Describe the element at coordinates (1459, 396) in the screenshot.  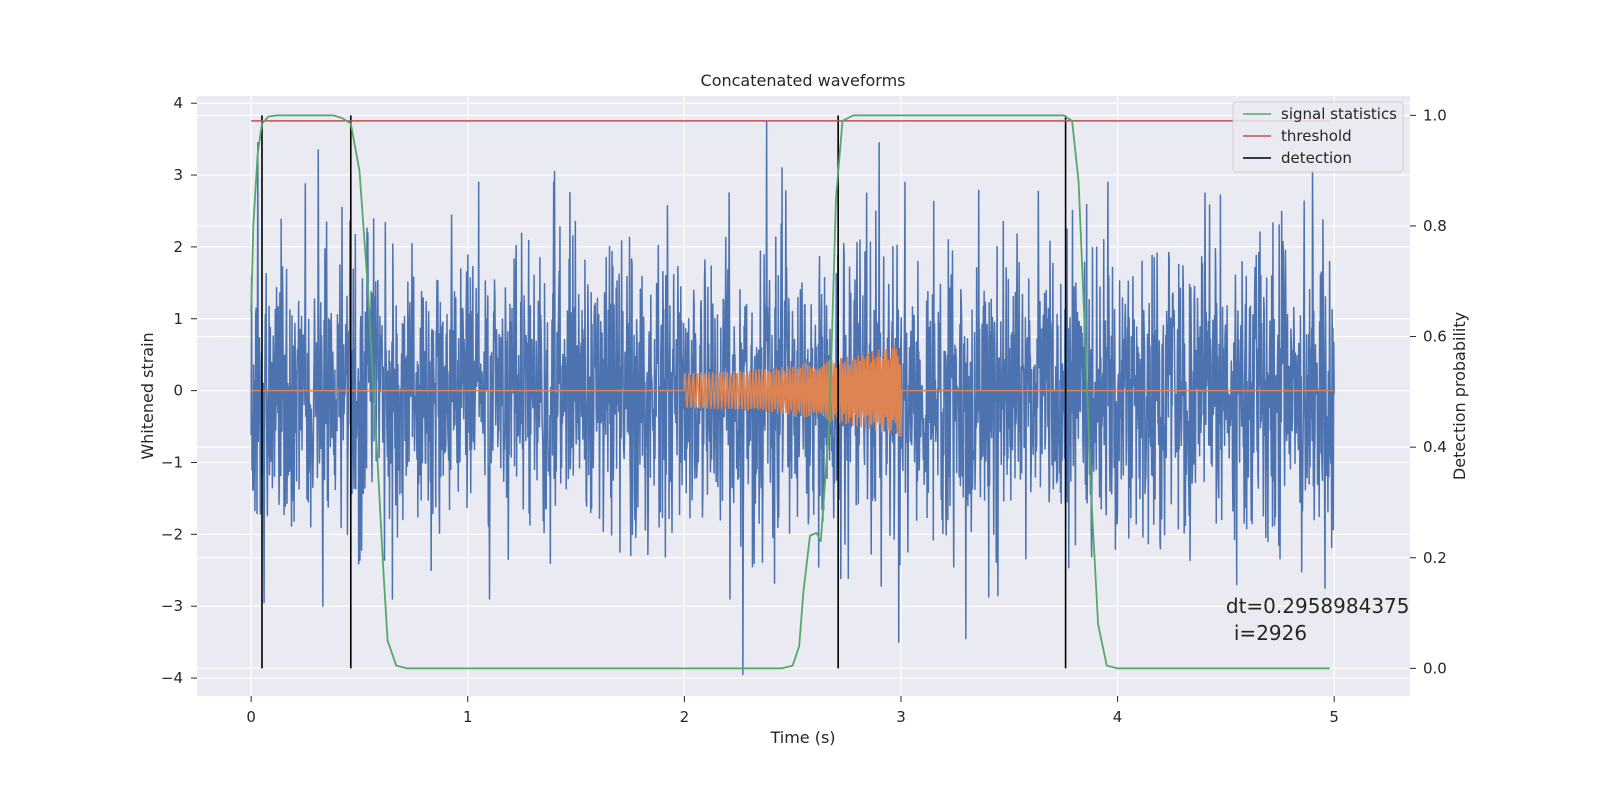
I see `y2-axis-label: Detection probability` at that location.